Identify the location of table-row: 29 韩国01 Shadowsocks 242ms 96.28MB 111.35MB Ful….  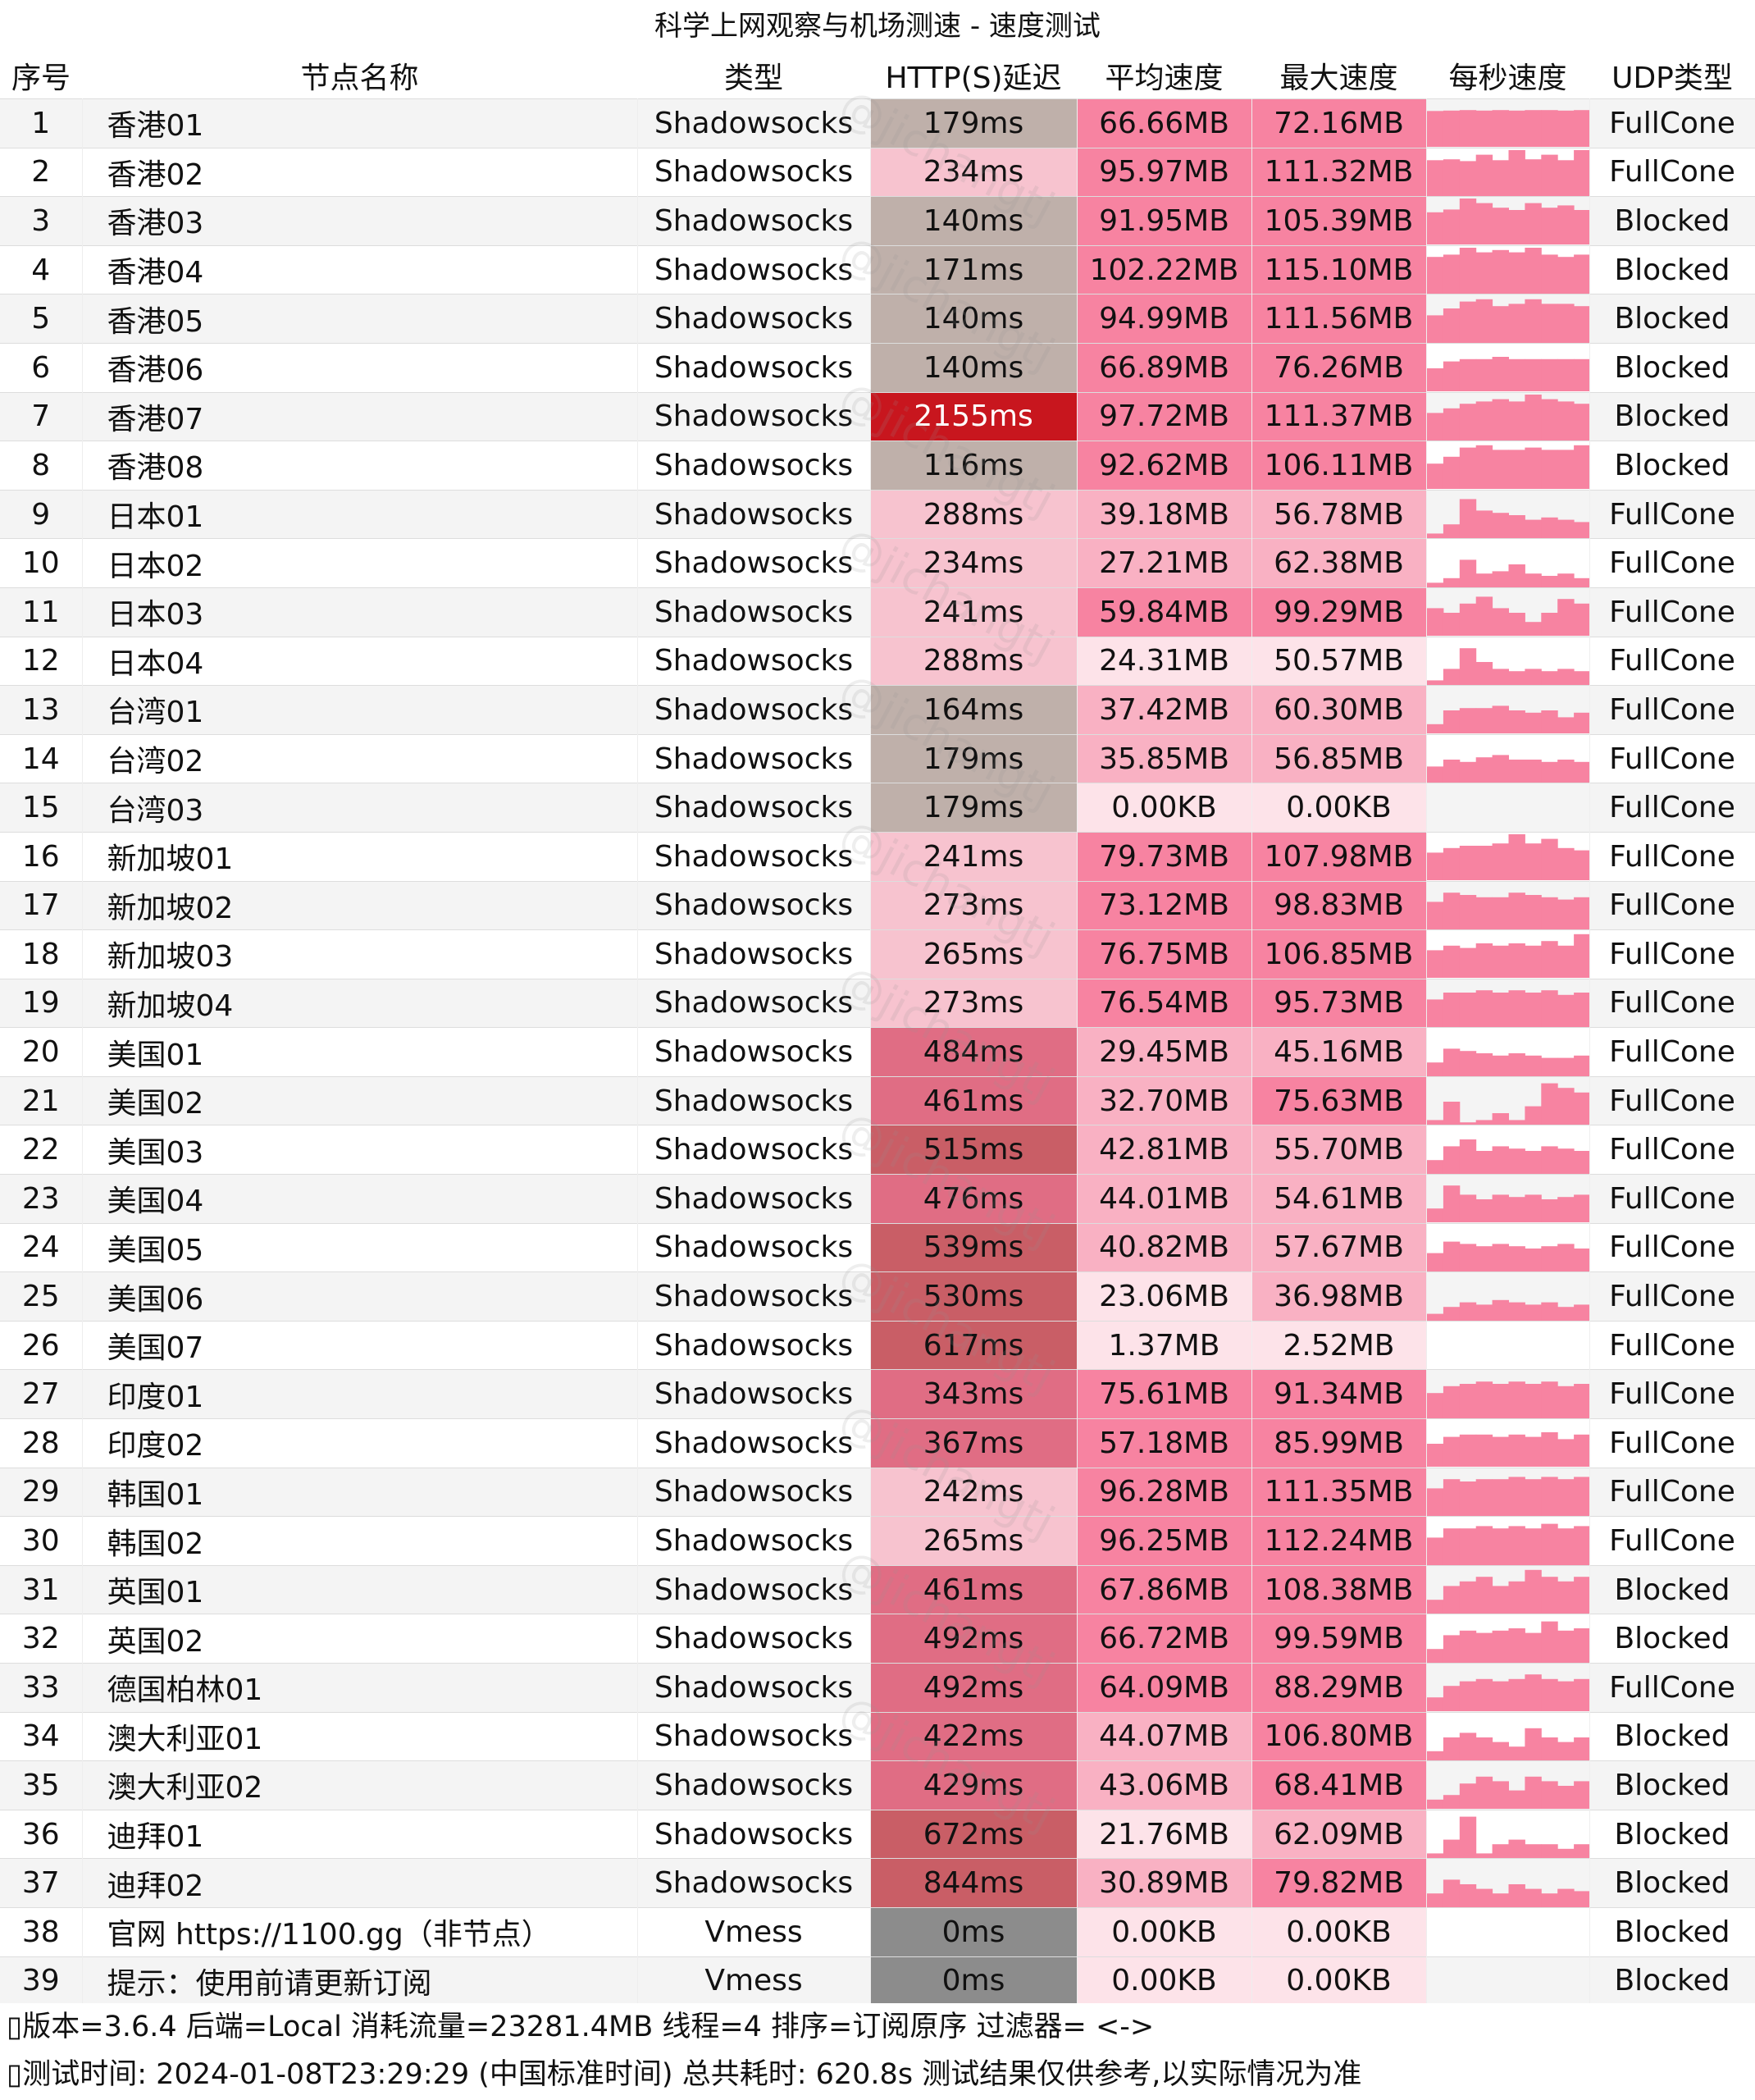
(877, 1492).